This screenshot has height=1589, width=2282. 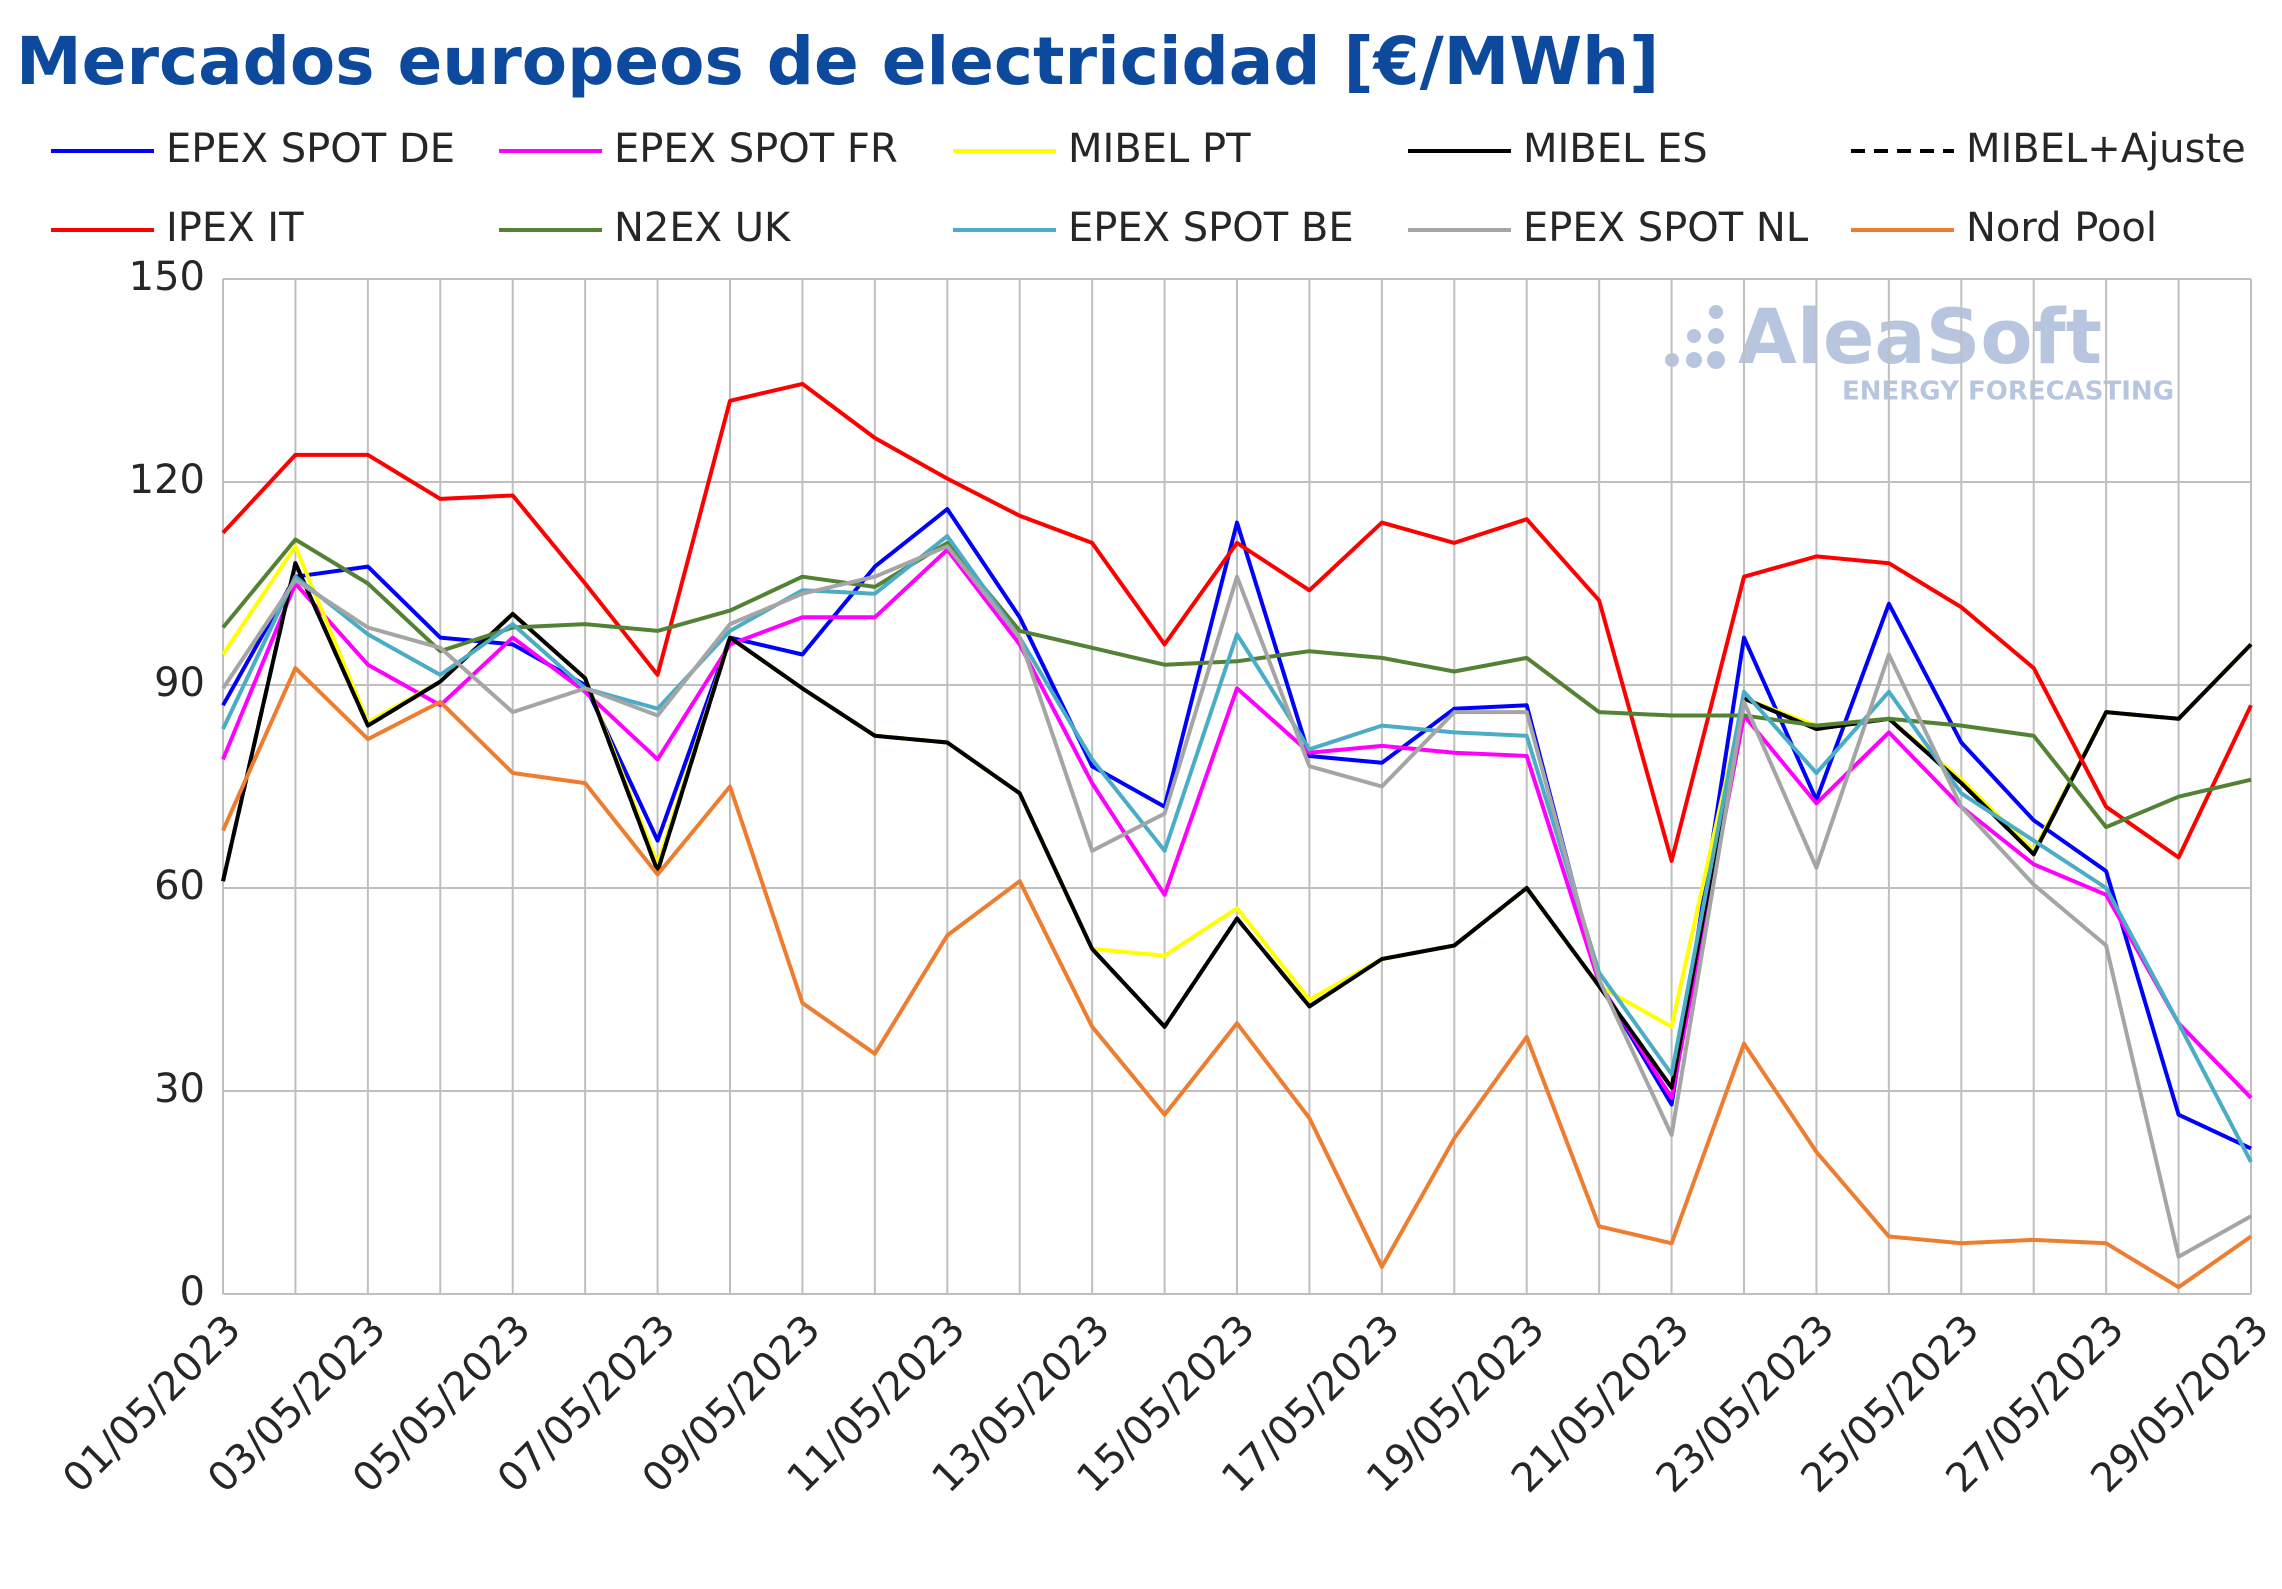 I want to click on legend-label: MIBEL ES, so click(x=1615, y=149).